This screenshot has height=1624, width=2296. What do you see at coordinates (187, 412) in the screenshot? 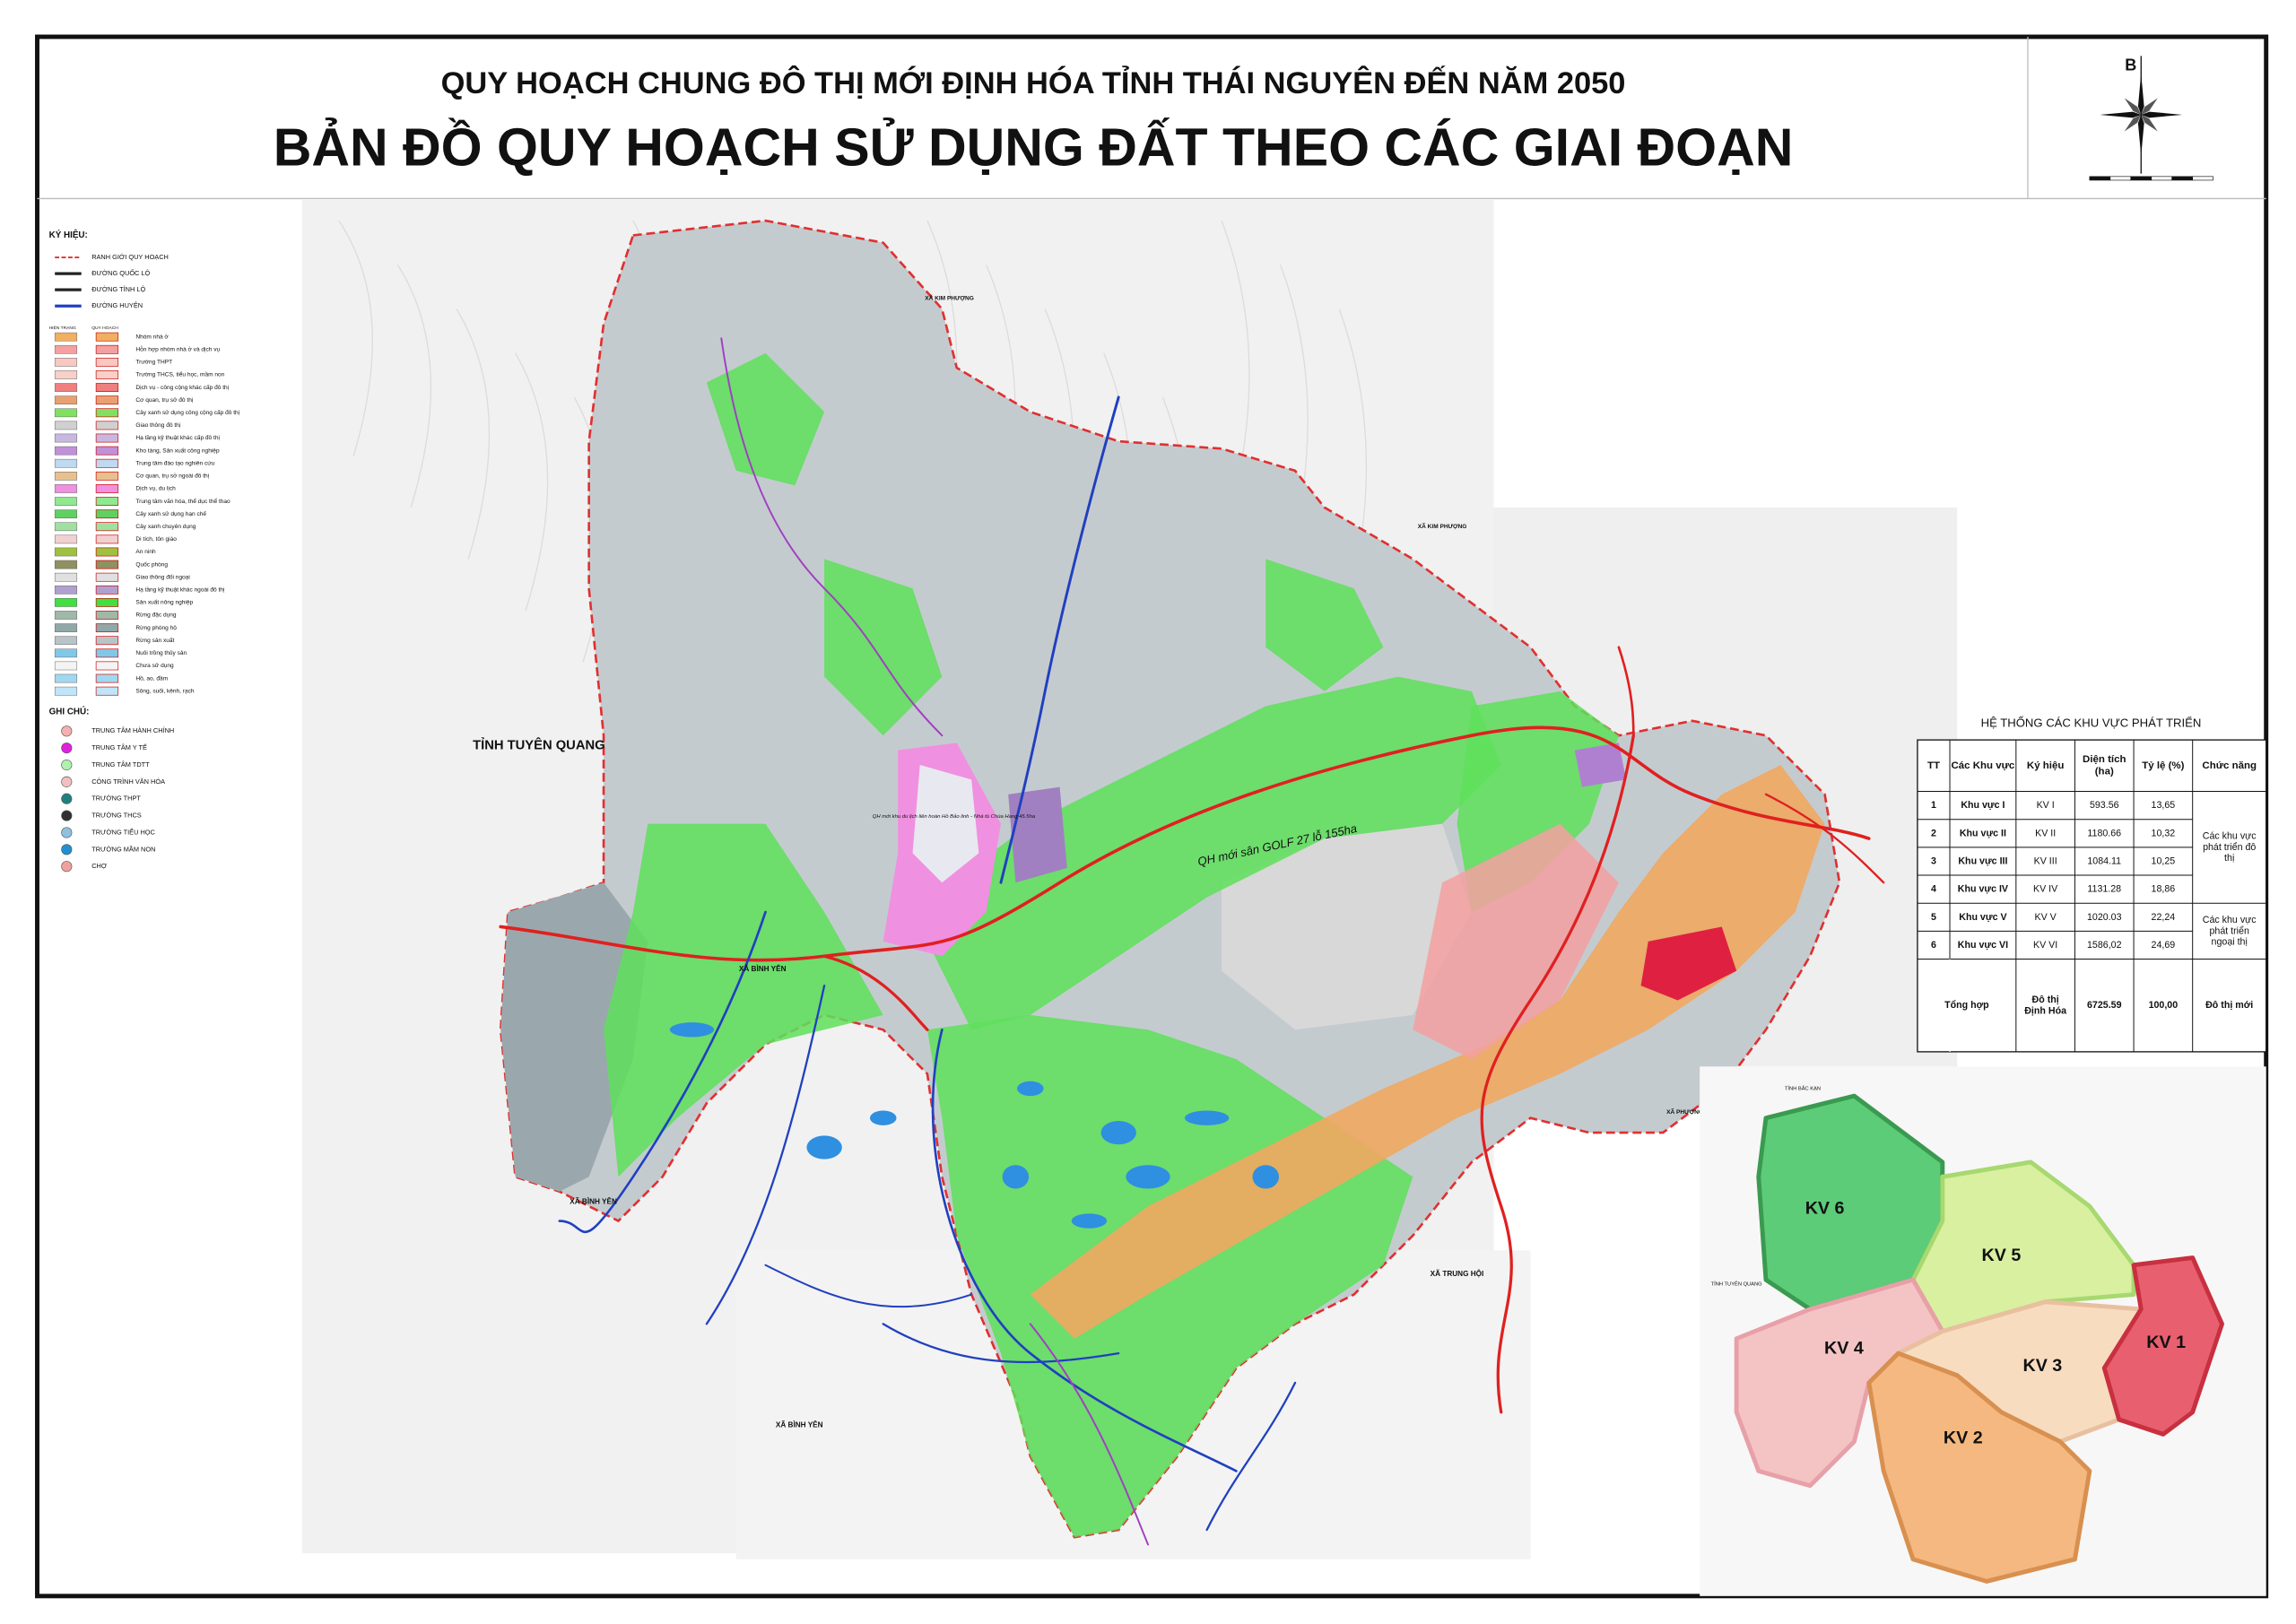
I see `legend-label: Cây xanh sử dụng công cộng cấp đô thị` at bounding box center [187, 412].